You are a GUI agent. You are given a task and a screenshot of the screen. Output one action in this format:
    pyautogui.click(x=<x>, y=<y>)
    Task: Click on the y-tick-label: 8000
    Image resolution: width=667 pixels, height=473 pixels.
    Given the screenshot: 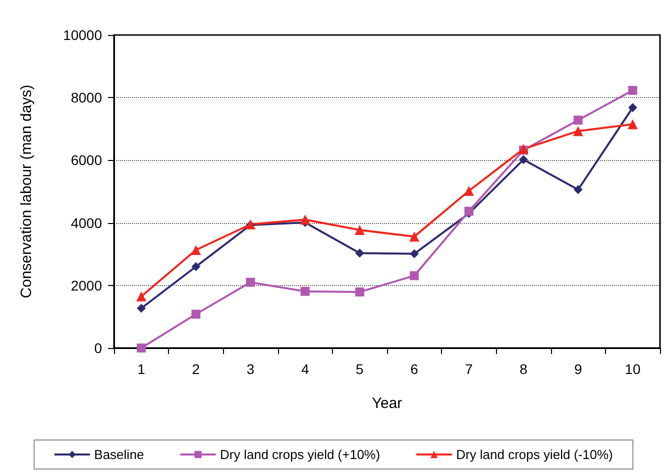 What is the action you would take?
    pyautogui.click(x=86, y=98)
    